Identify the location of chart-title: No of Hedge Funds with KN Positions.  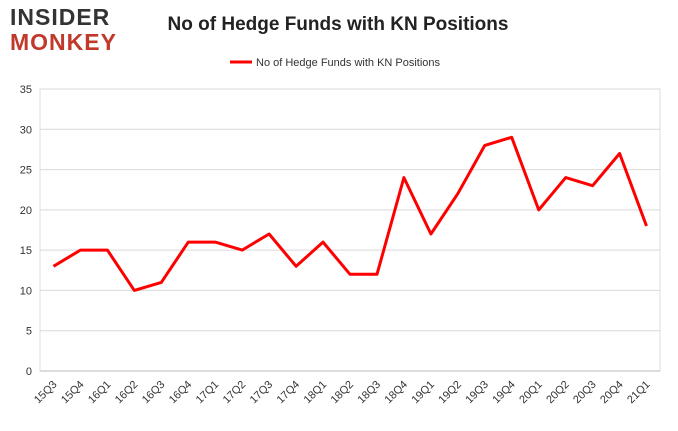
(338, 24).